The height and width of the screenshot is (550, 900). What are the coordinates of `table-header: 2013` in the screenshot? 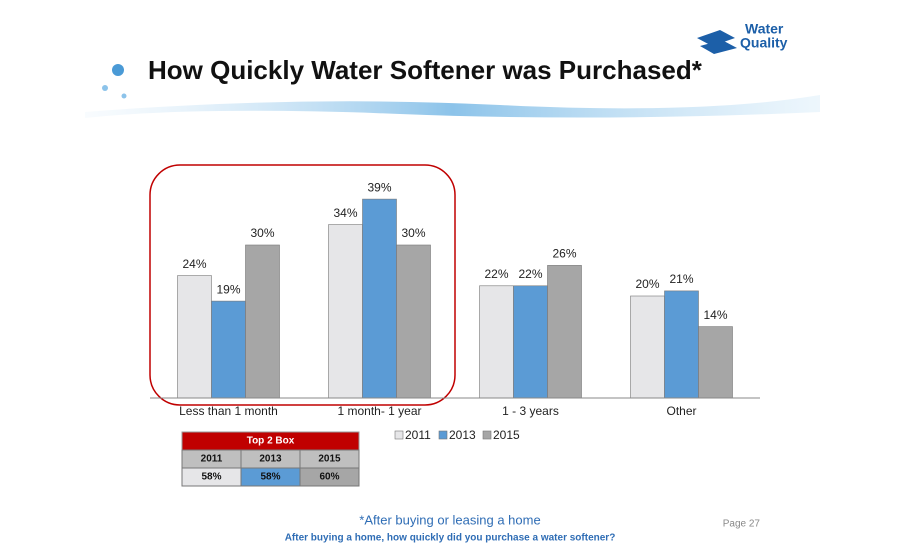 It's located at (270, 459).